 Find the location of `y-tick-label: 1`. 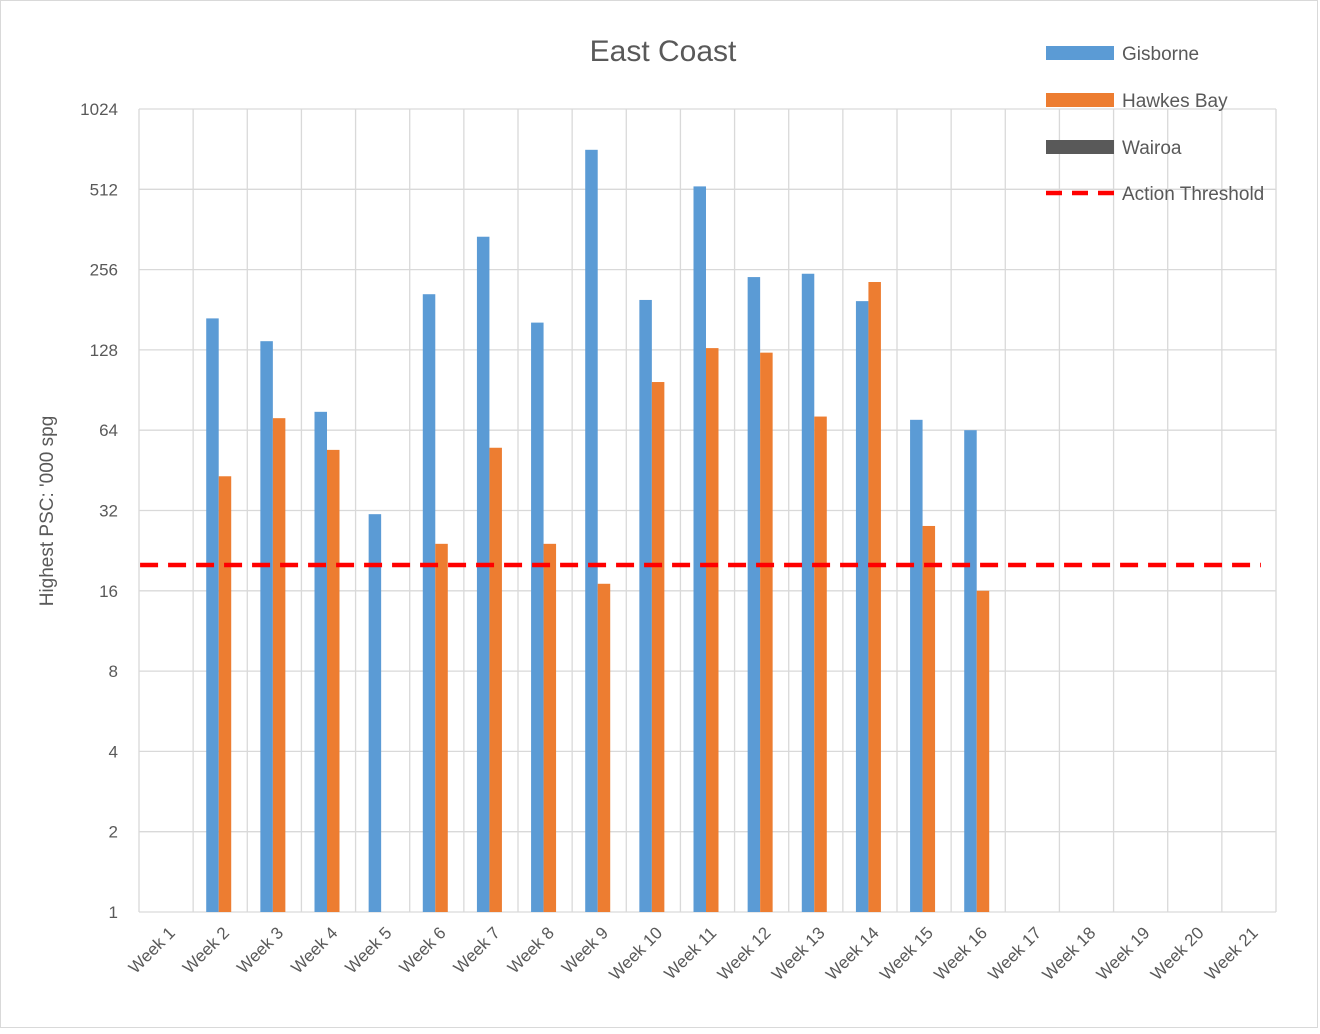

y-tick-label: 1 is located at coordinates (113, 912).